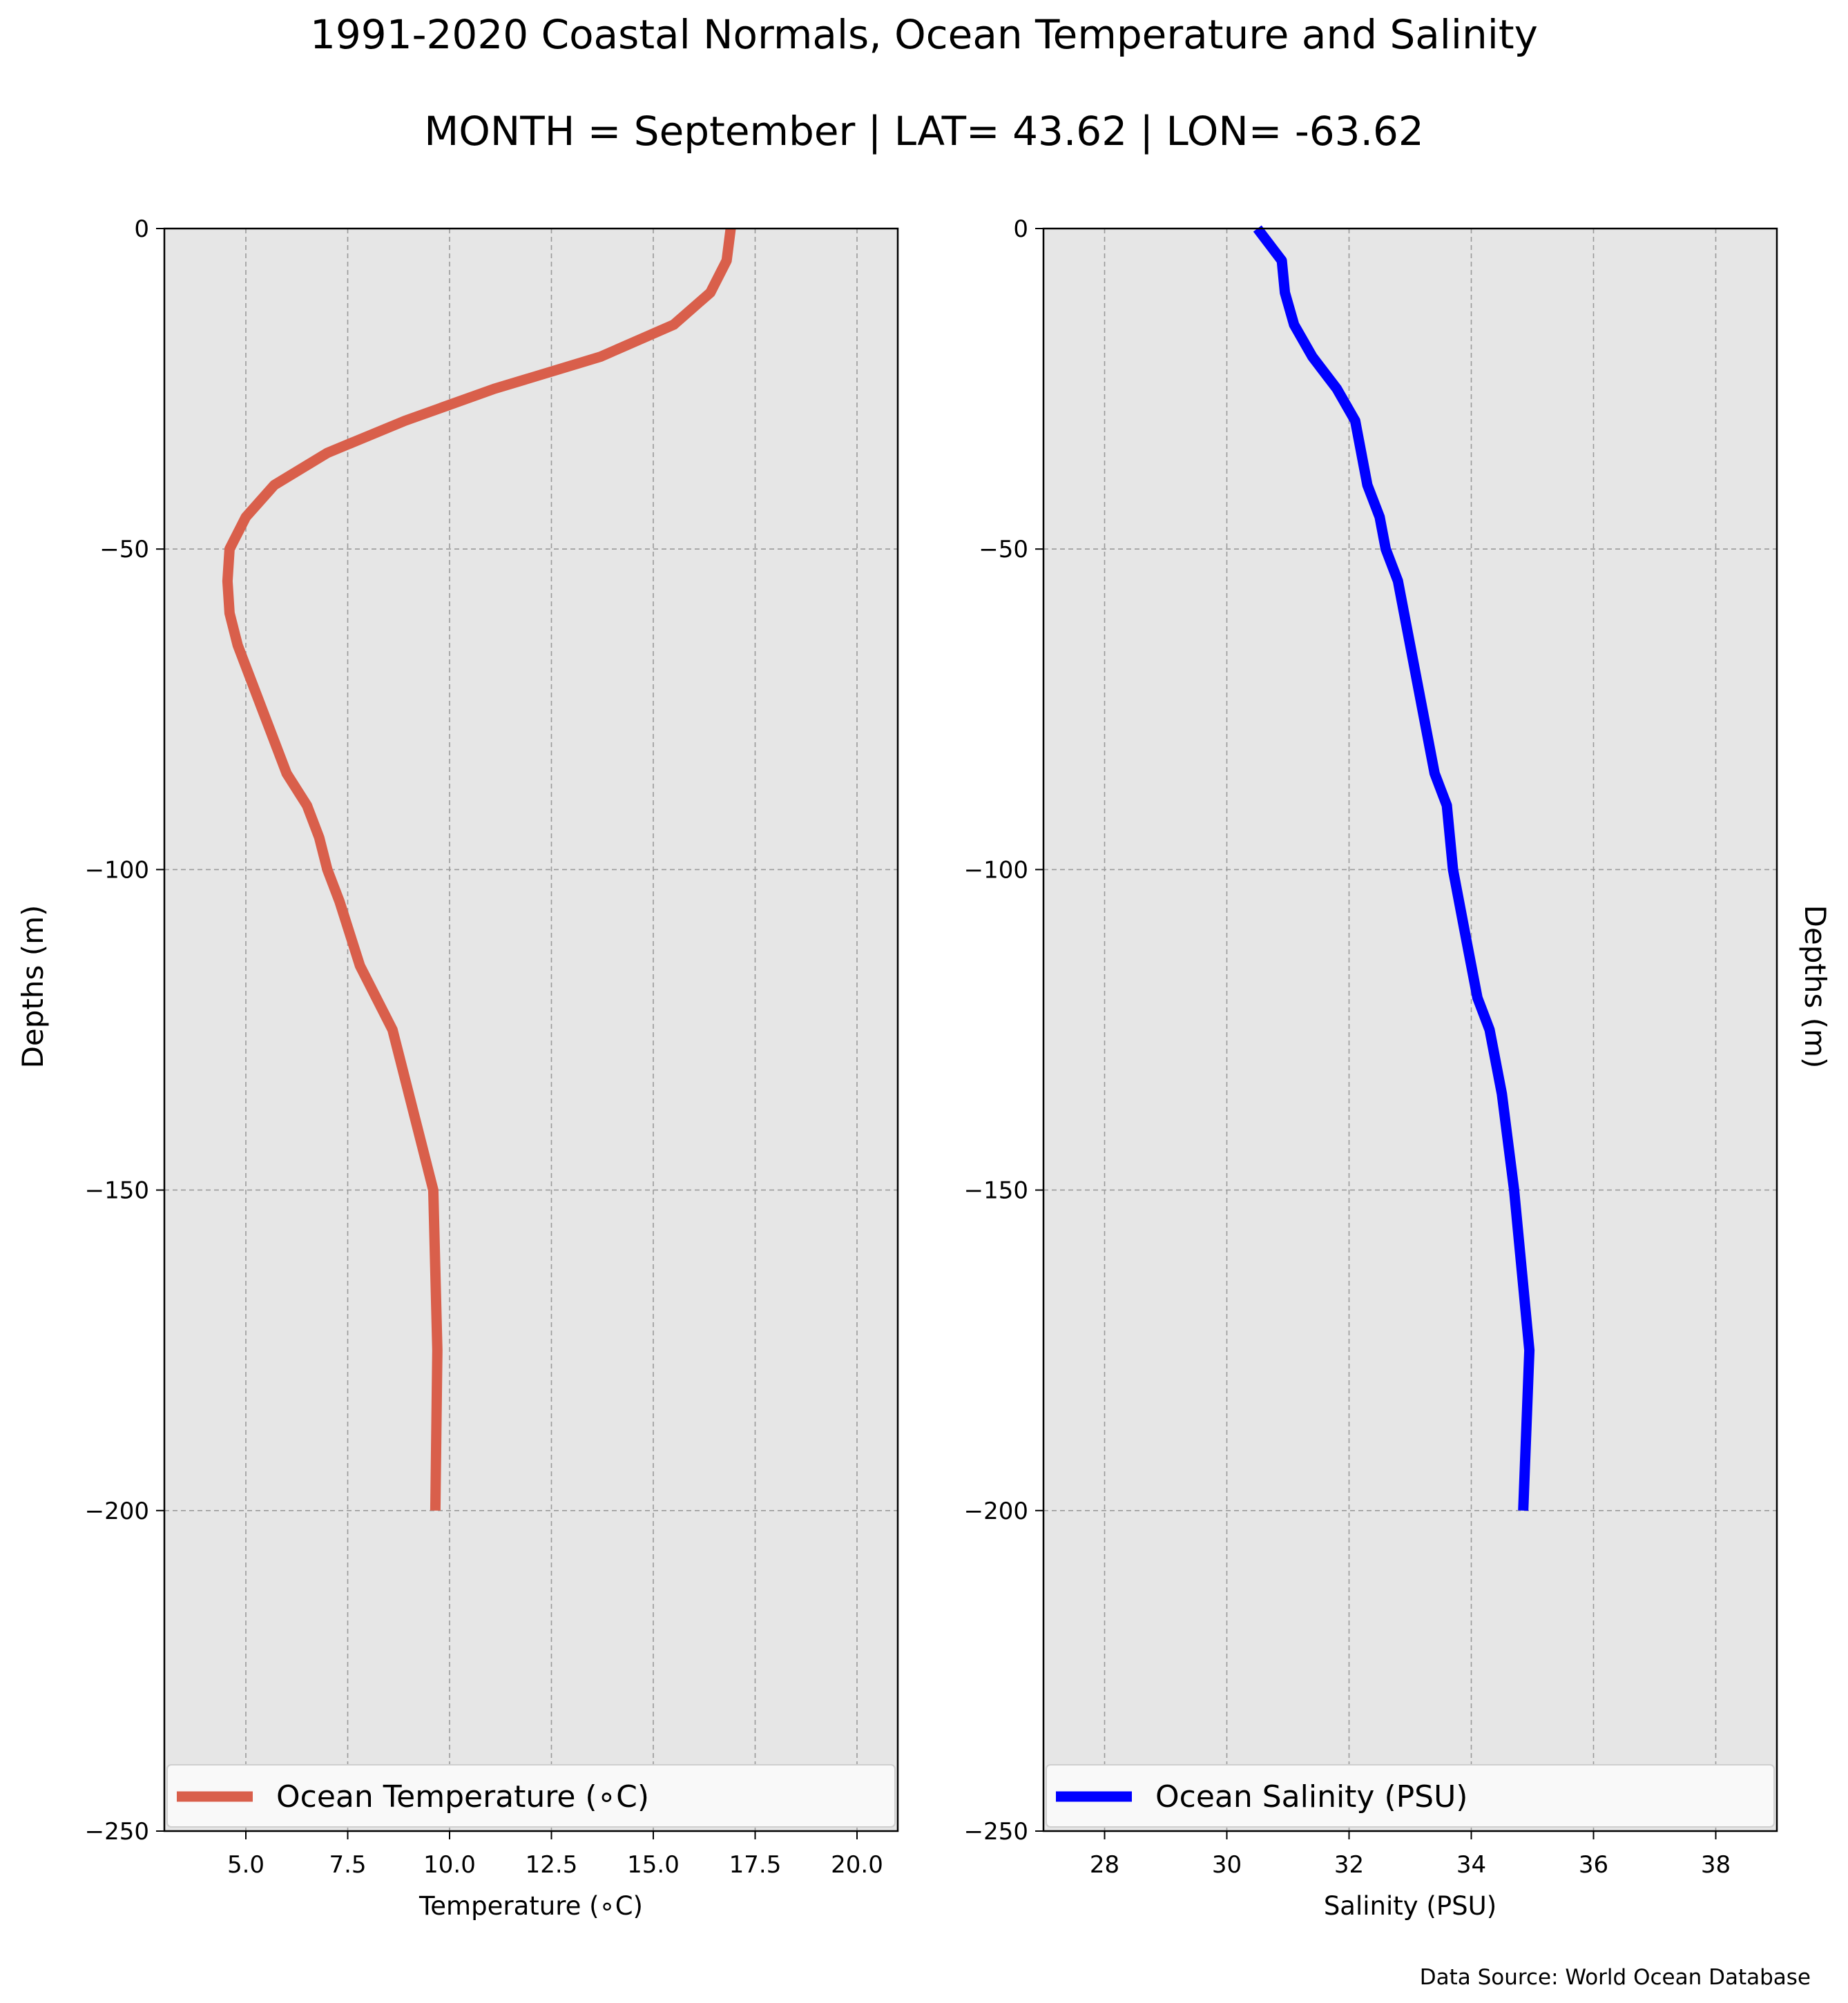  I want to click on legend: Ocean Salinity (PSU), so click(1410, 1796).